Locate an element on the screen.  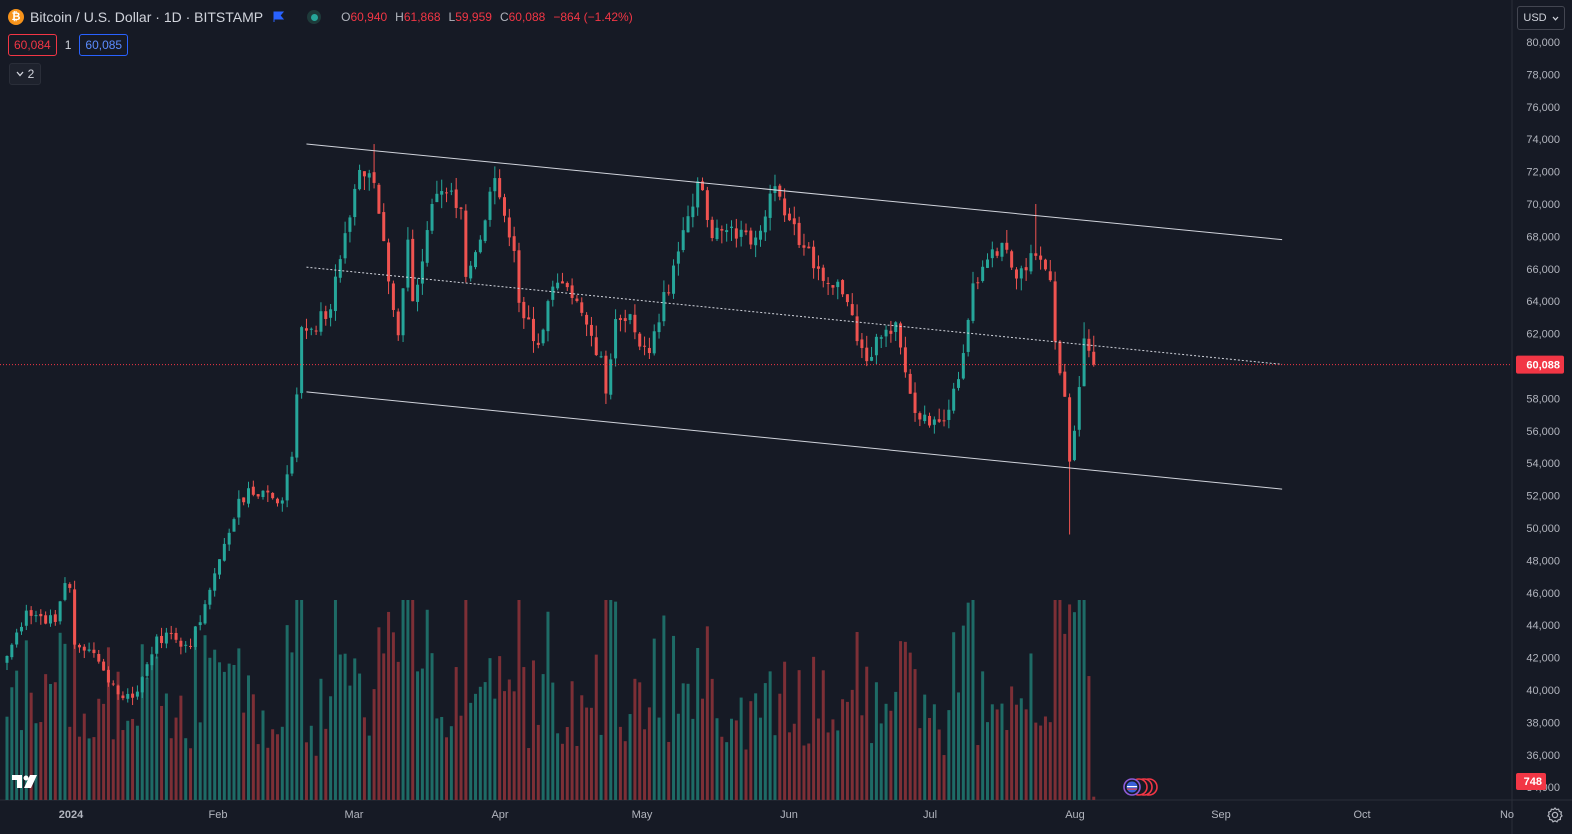
tradingview-logo is located at coordinates (27, 781).